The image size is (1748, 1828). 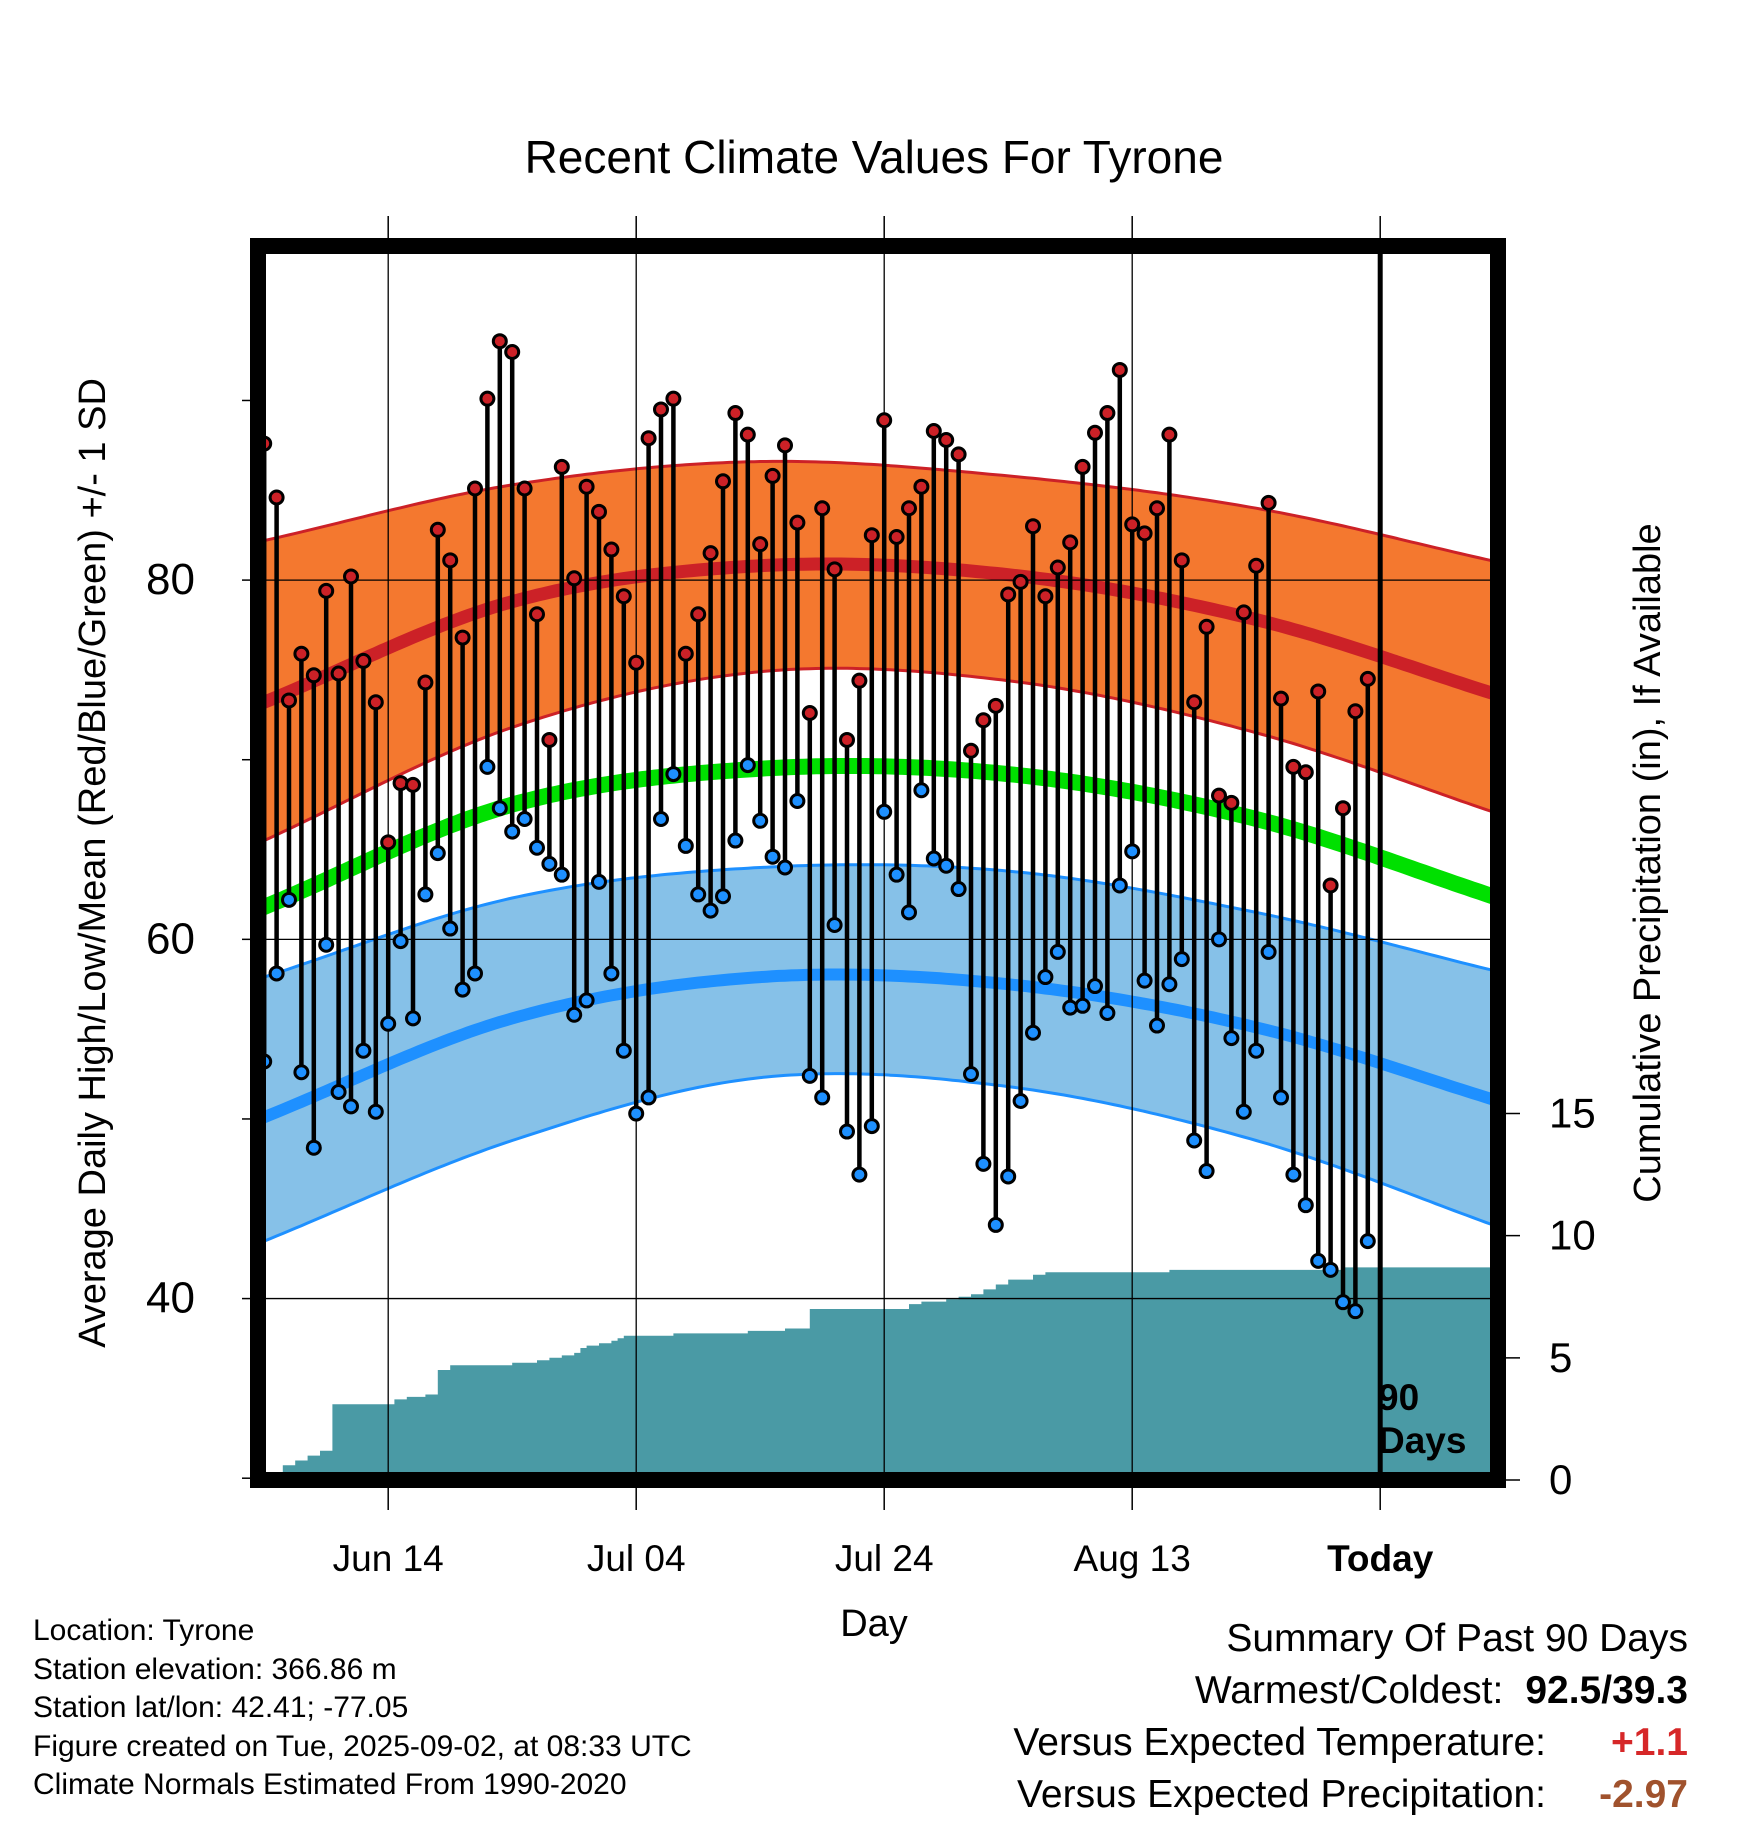 I want to click on precip-tick-label: 15, so click(x=1572, y=1112).